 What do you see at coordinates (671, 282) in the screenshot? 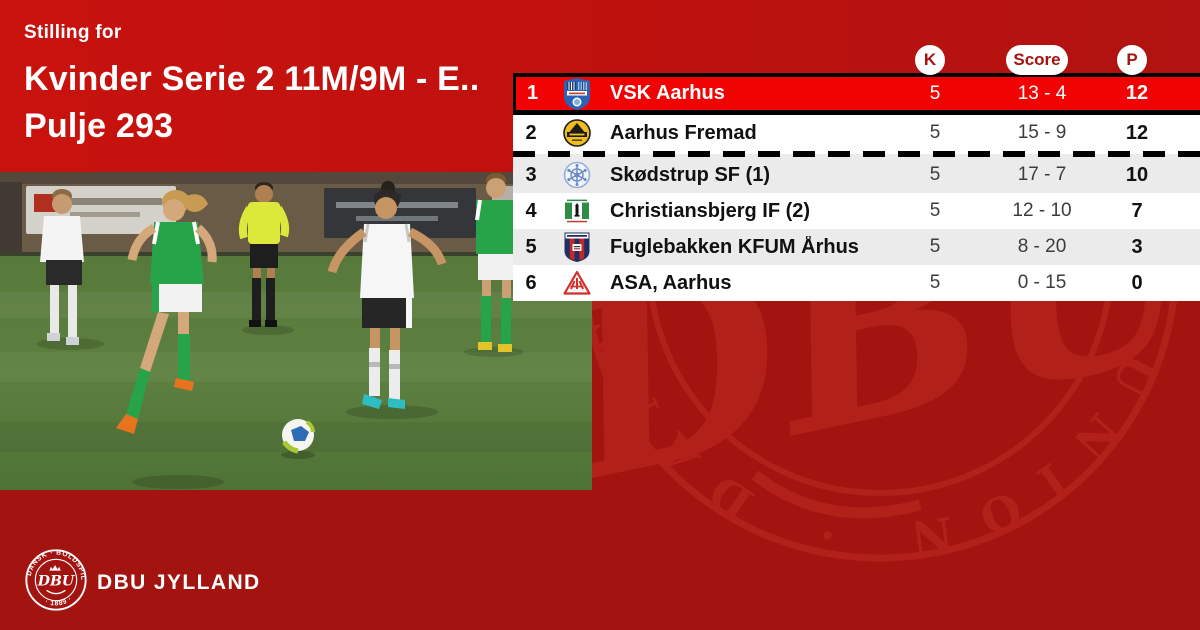
I see `team-name: ASA, Aarhus` at bounding box center [671, 282].